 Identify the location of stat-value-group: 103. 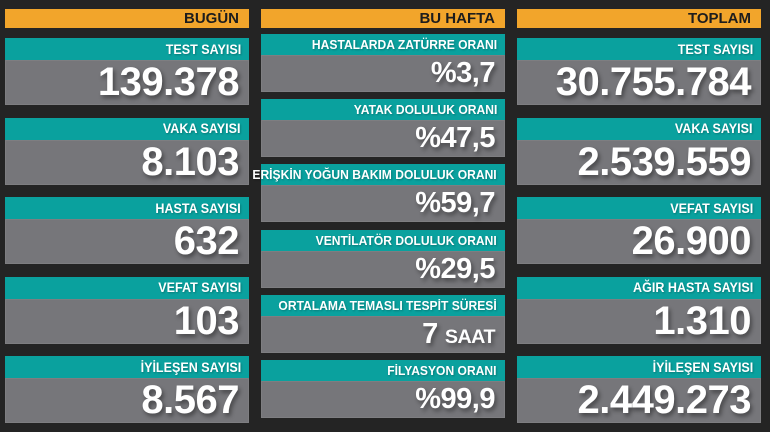
(206, 321).